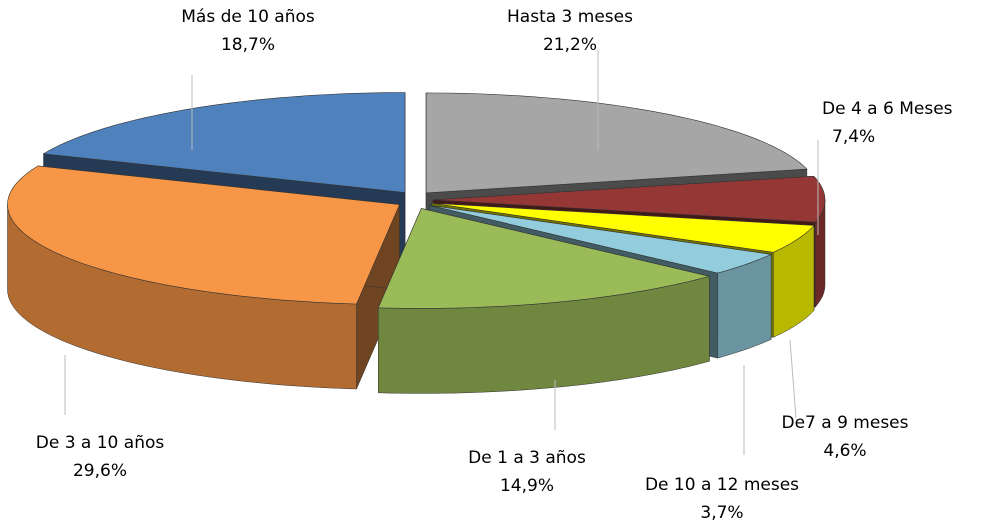  I want to click on value-label: 18,7%, so click(248, 45).